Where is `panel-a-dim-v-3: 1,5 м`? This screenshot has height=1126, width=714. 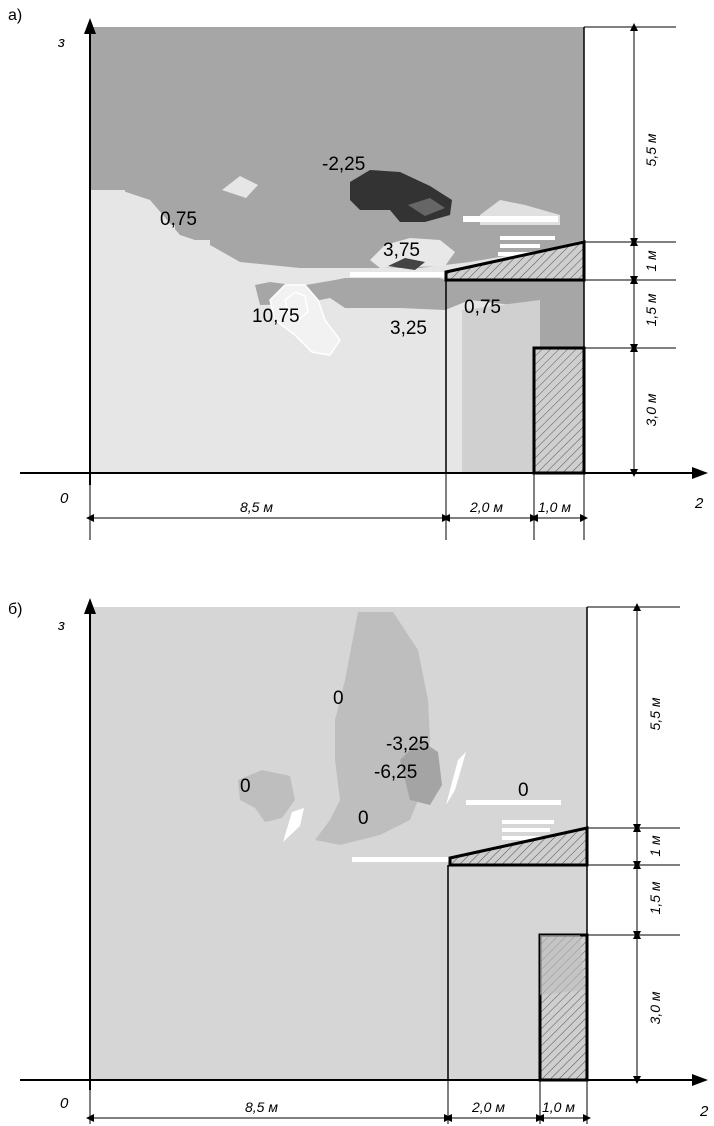 panel-a-dim-v-3: 1,5 м is located at coordinates (651, 309).